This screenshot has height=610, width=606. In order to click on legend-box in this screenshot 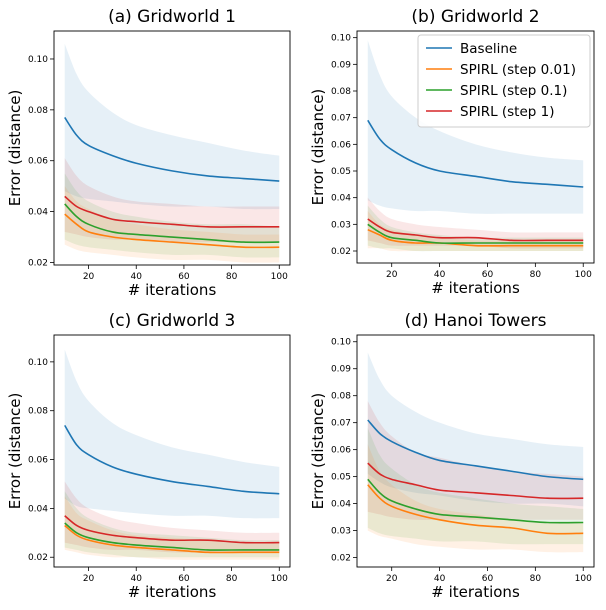, I will do `click(504, 81)`.